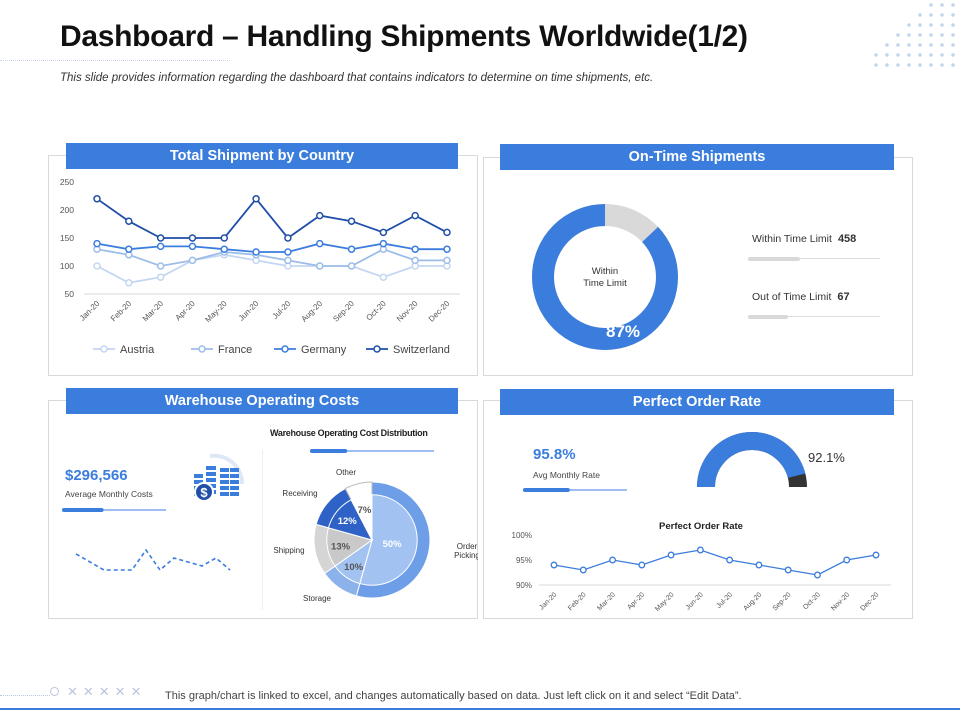 The width and height of the screenshot is (960, 720). What do you see at coordinates (695, 601) in the screenshot?
I see `rate-x-tick: Jun-20` at bounding box center [695, 601].